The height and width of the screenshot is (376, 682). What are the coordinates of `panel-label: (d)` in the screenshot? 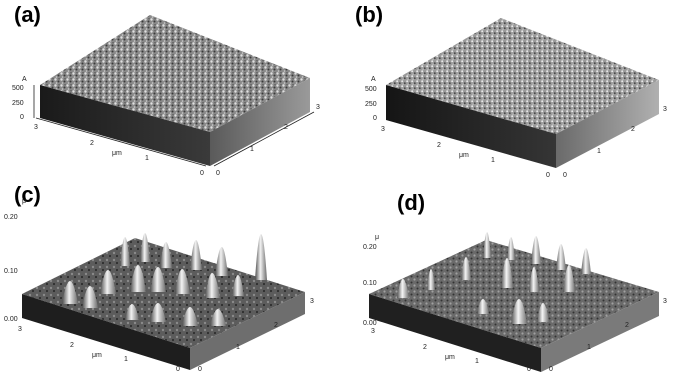 It's located at (411, 202).